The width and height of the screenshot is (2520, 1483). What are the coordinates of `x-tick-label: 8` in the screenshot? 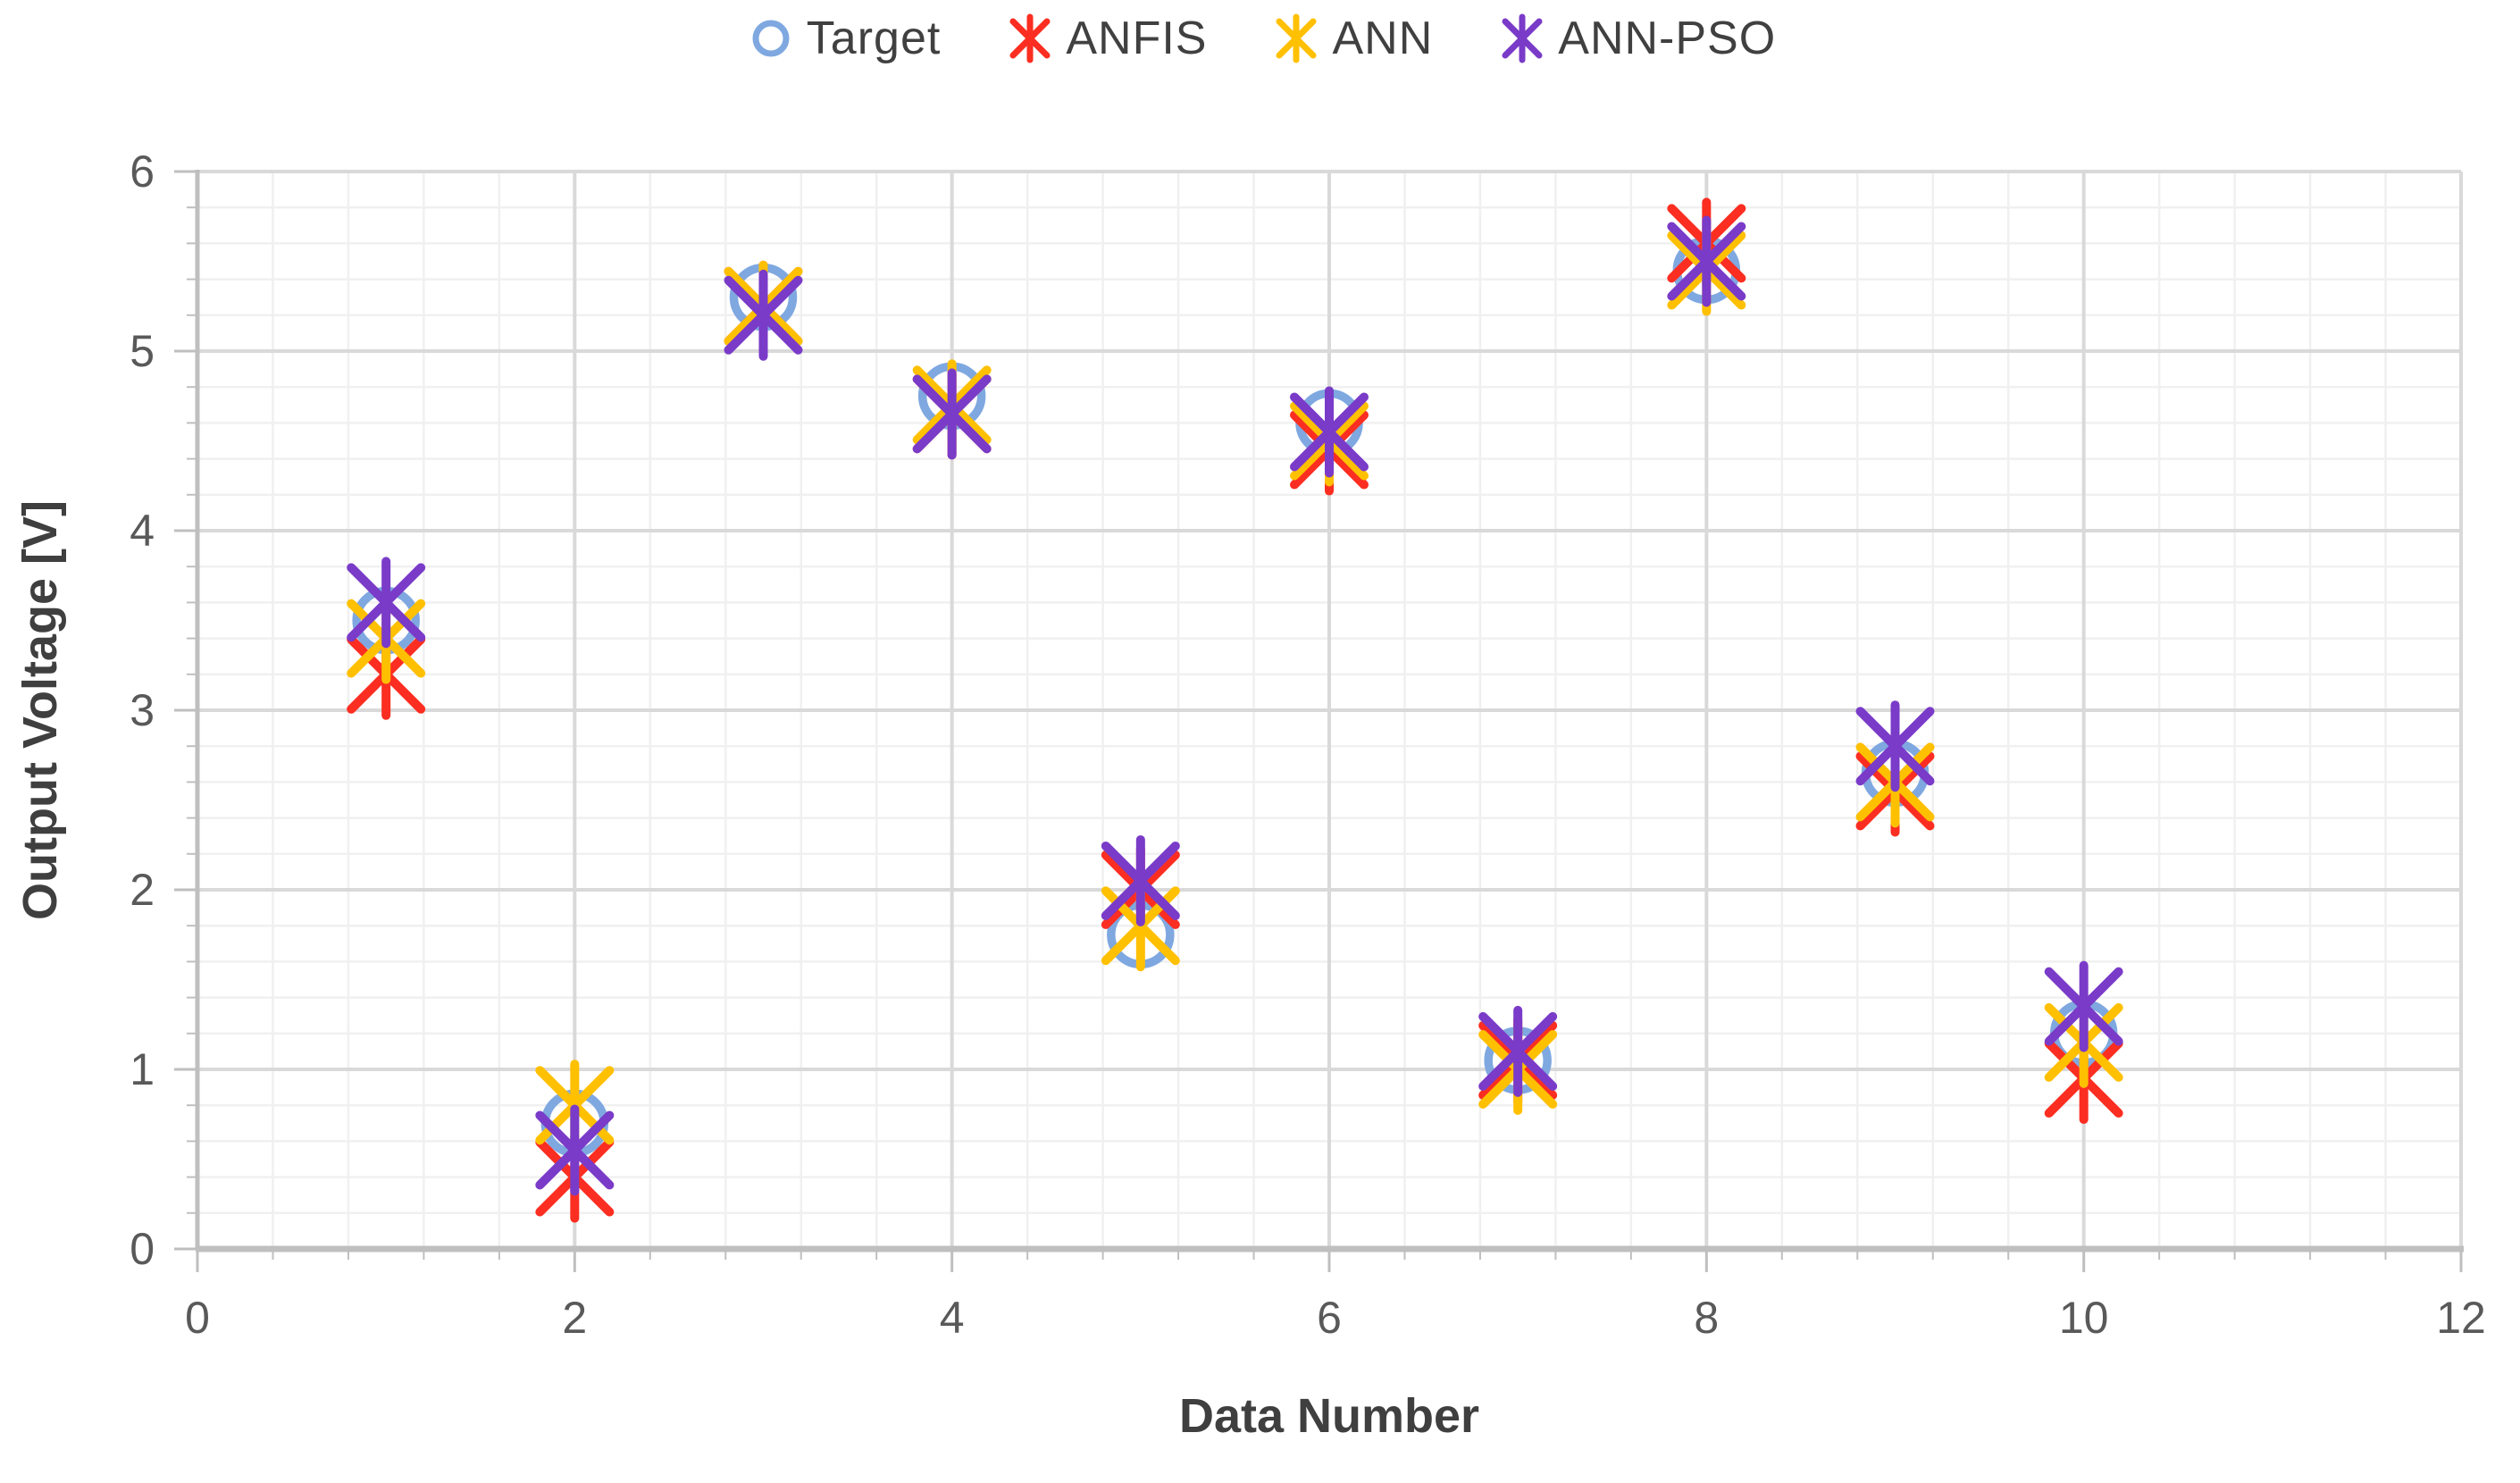 It's located at (1707, 1318).